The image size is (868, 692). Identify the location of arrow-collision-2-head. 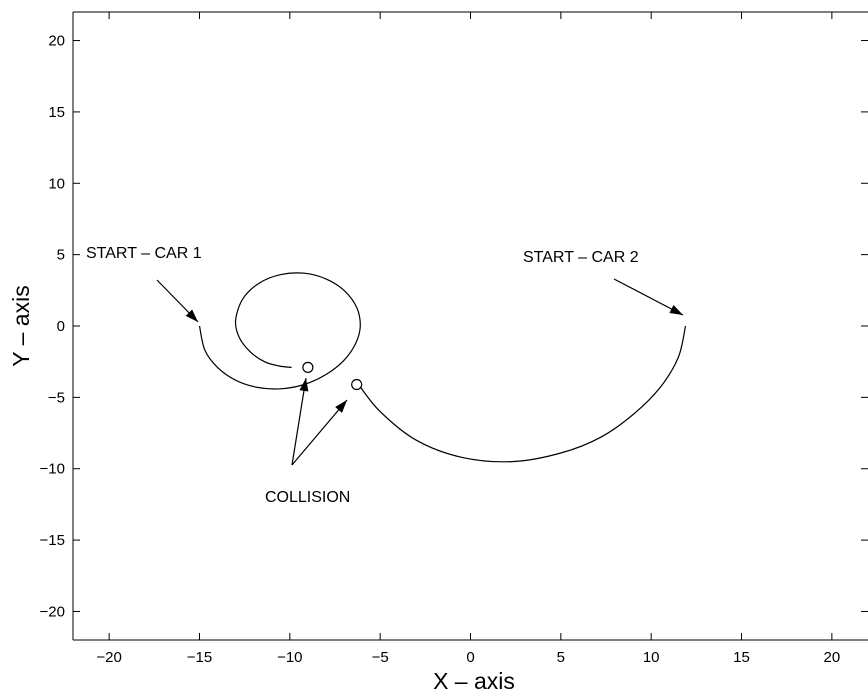
(341, 406).